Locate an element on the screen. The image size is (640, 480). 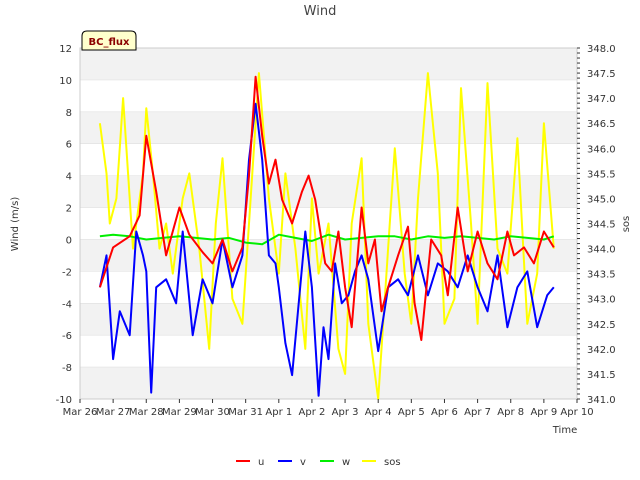
x-tick-label: Apr 5 is located at coordinates (411, 412).